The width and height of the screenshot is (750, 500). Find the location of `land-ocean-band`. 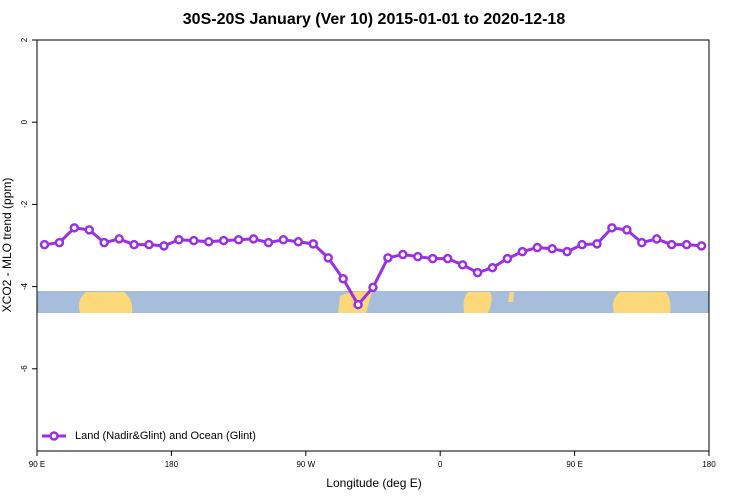

land-ocean-band is located at coordinates (373, 302).